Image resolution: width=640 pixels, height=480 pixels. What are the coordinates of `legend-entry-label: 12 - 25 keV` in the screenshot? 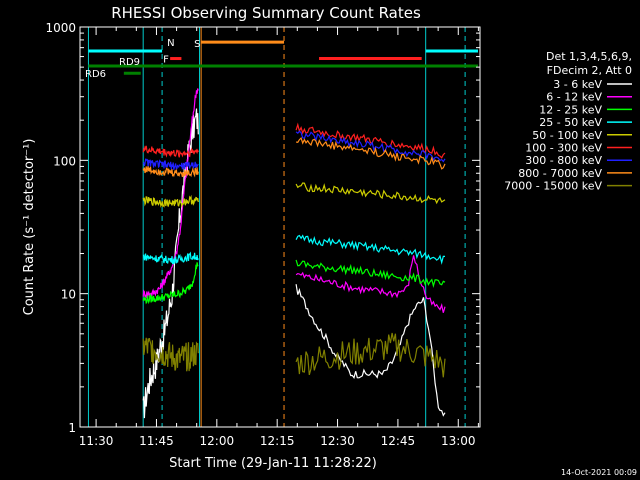 It's located at (570, 109).